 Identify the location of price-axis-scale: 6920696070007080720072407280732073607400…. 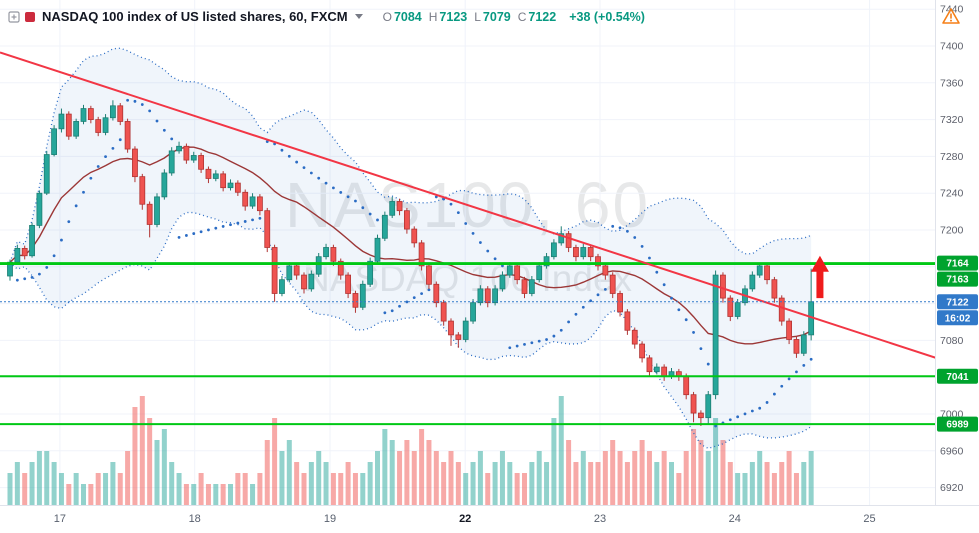
(957, 253).